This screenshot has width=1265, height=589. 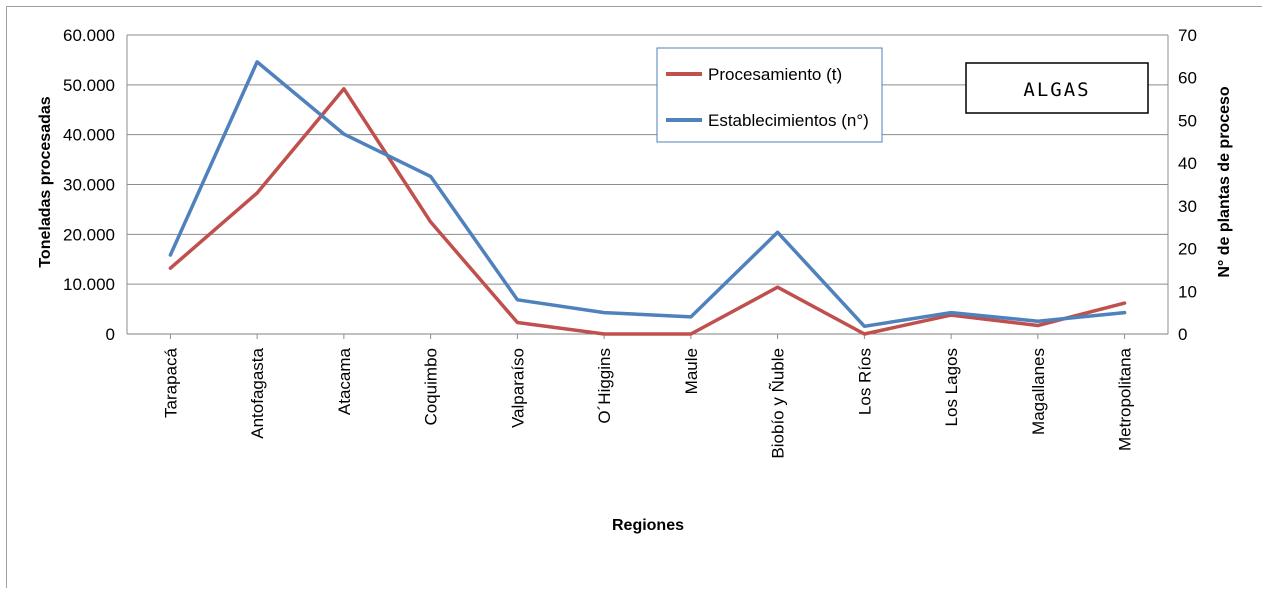 What do you see at coordinates (170, 382) in the screenshot?
I see `category-label: Tarapacá` at bounding box center [170, 382].